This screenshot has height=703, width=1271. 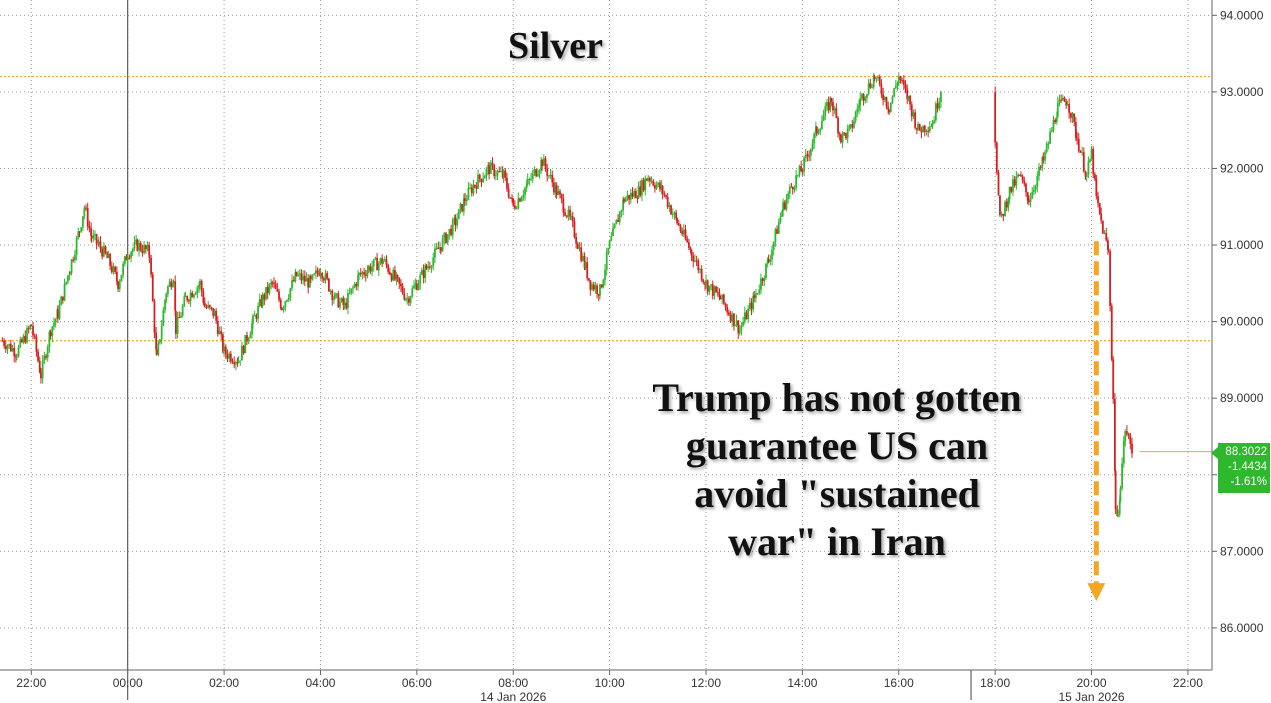 What do you see at coordinates (837, 445) in the screenshot?
I see `annotation-line-2: guarantee US can` at bounding box center [837, 445].